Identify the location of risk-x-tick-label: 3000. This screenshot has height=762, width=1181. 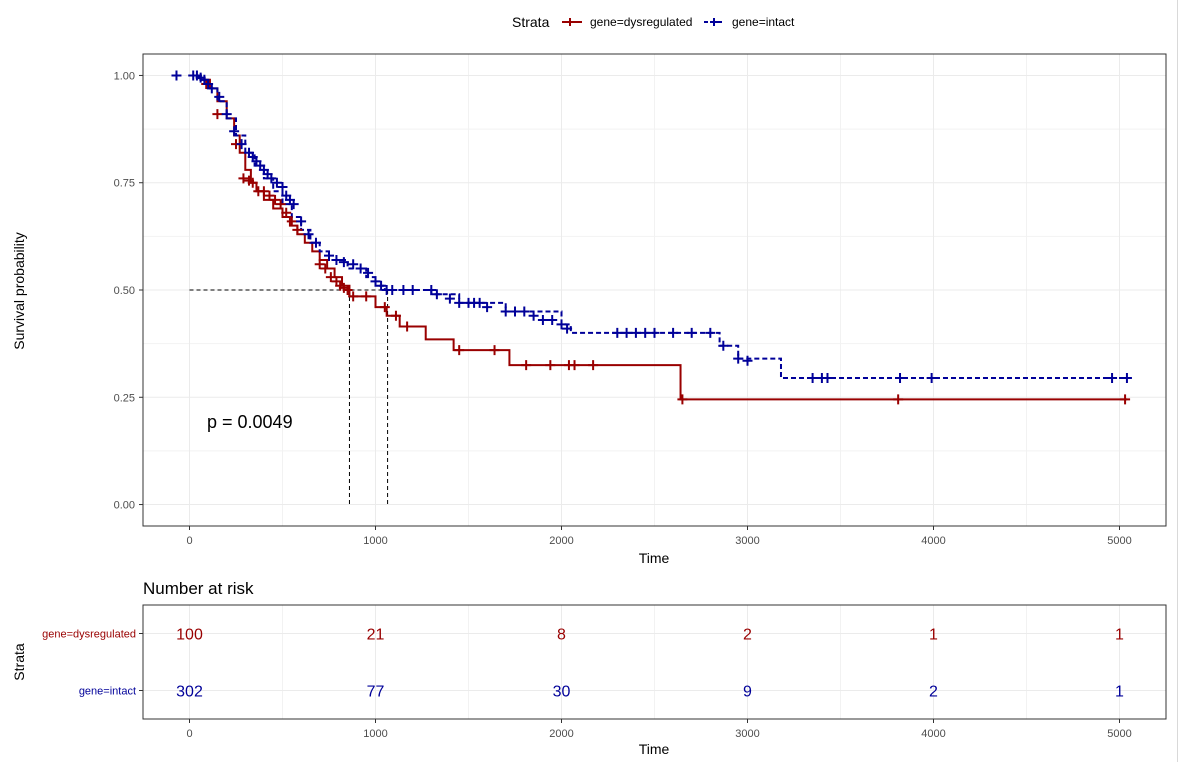
(747, 734).